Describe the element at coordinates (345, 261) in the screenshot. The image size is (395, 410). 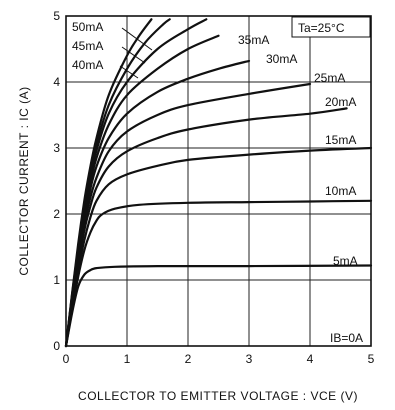
I see `label-5ma: 5mA` at that location.